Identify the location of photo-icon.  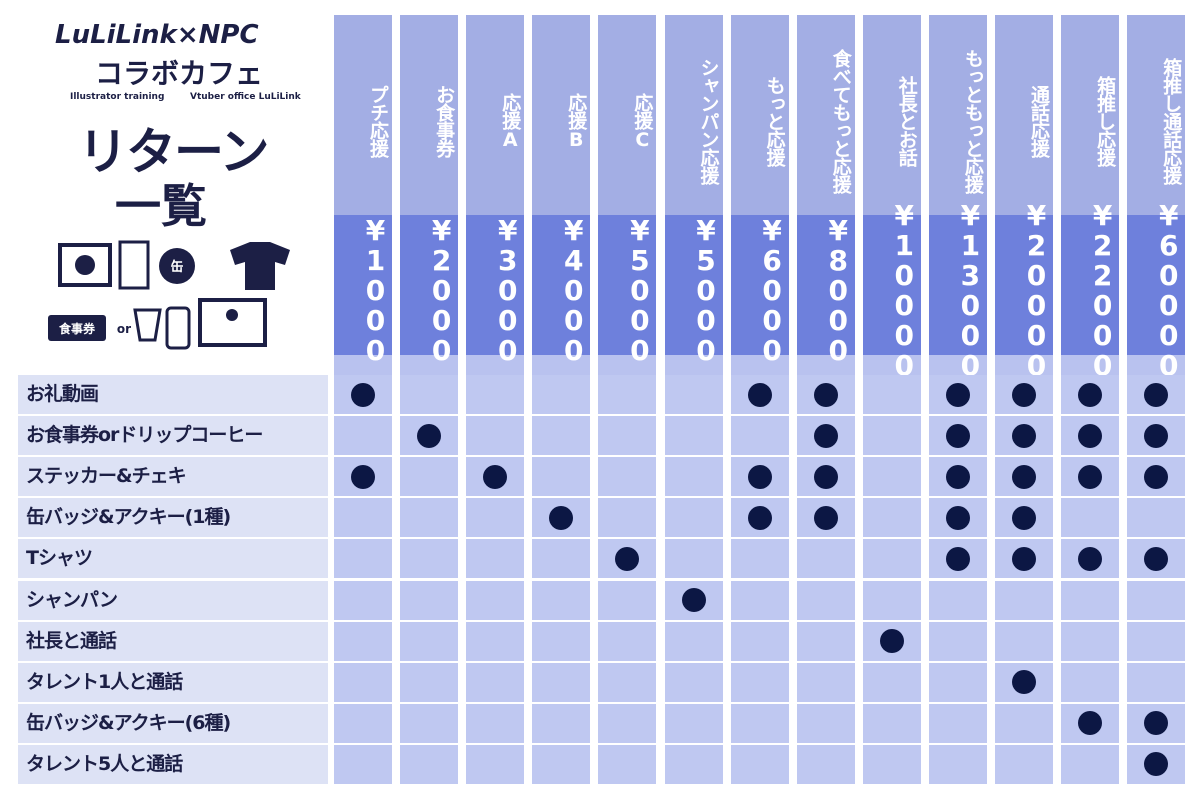
(134, 265).